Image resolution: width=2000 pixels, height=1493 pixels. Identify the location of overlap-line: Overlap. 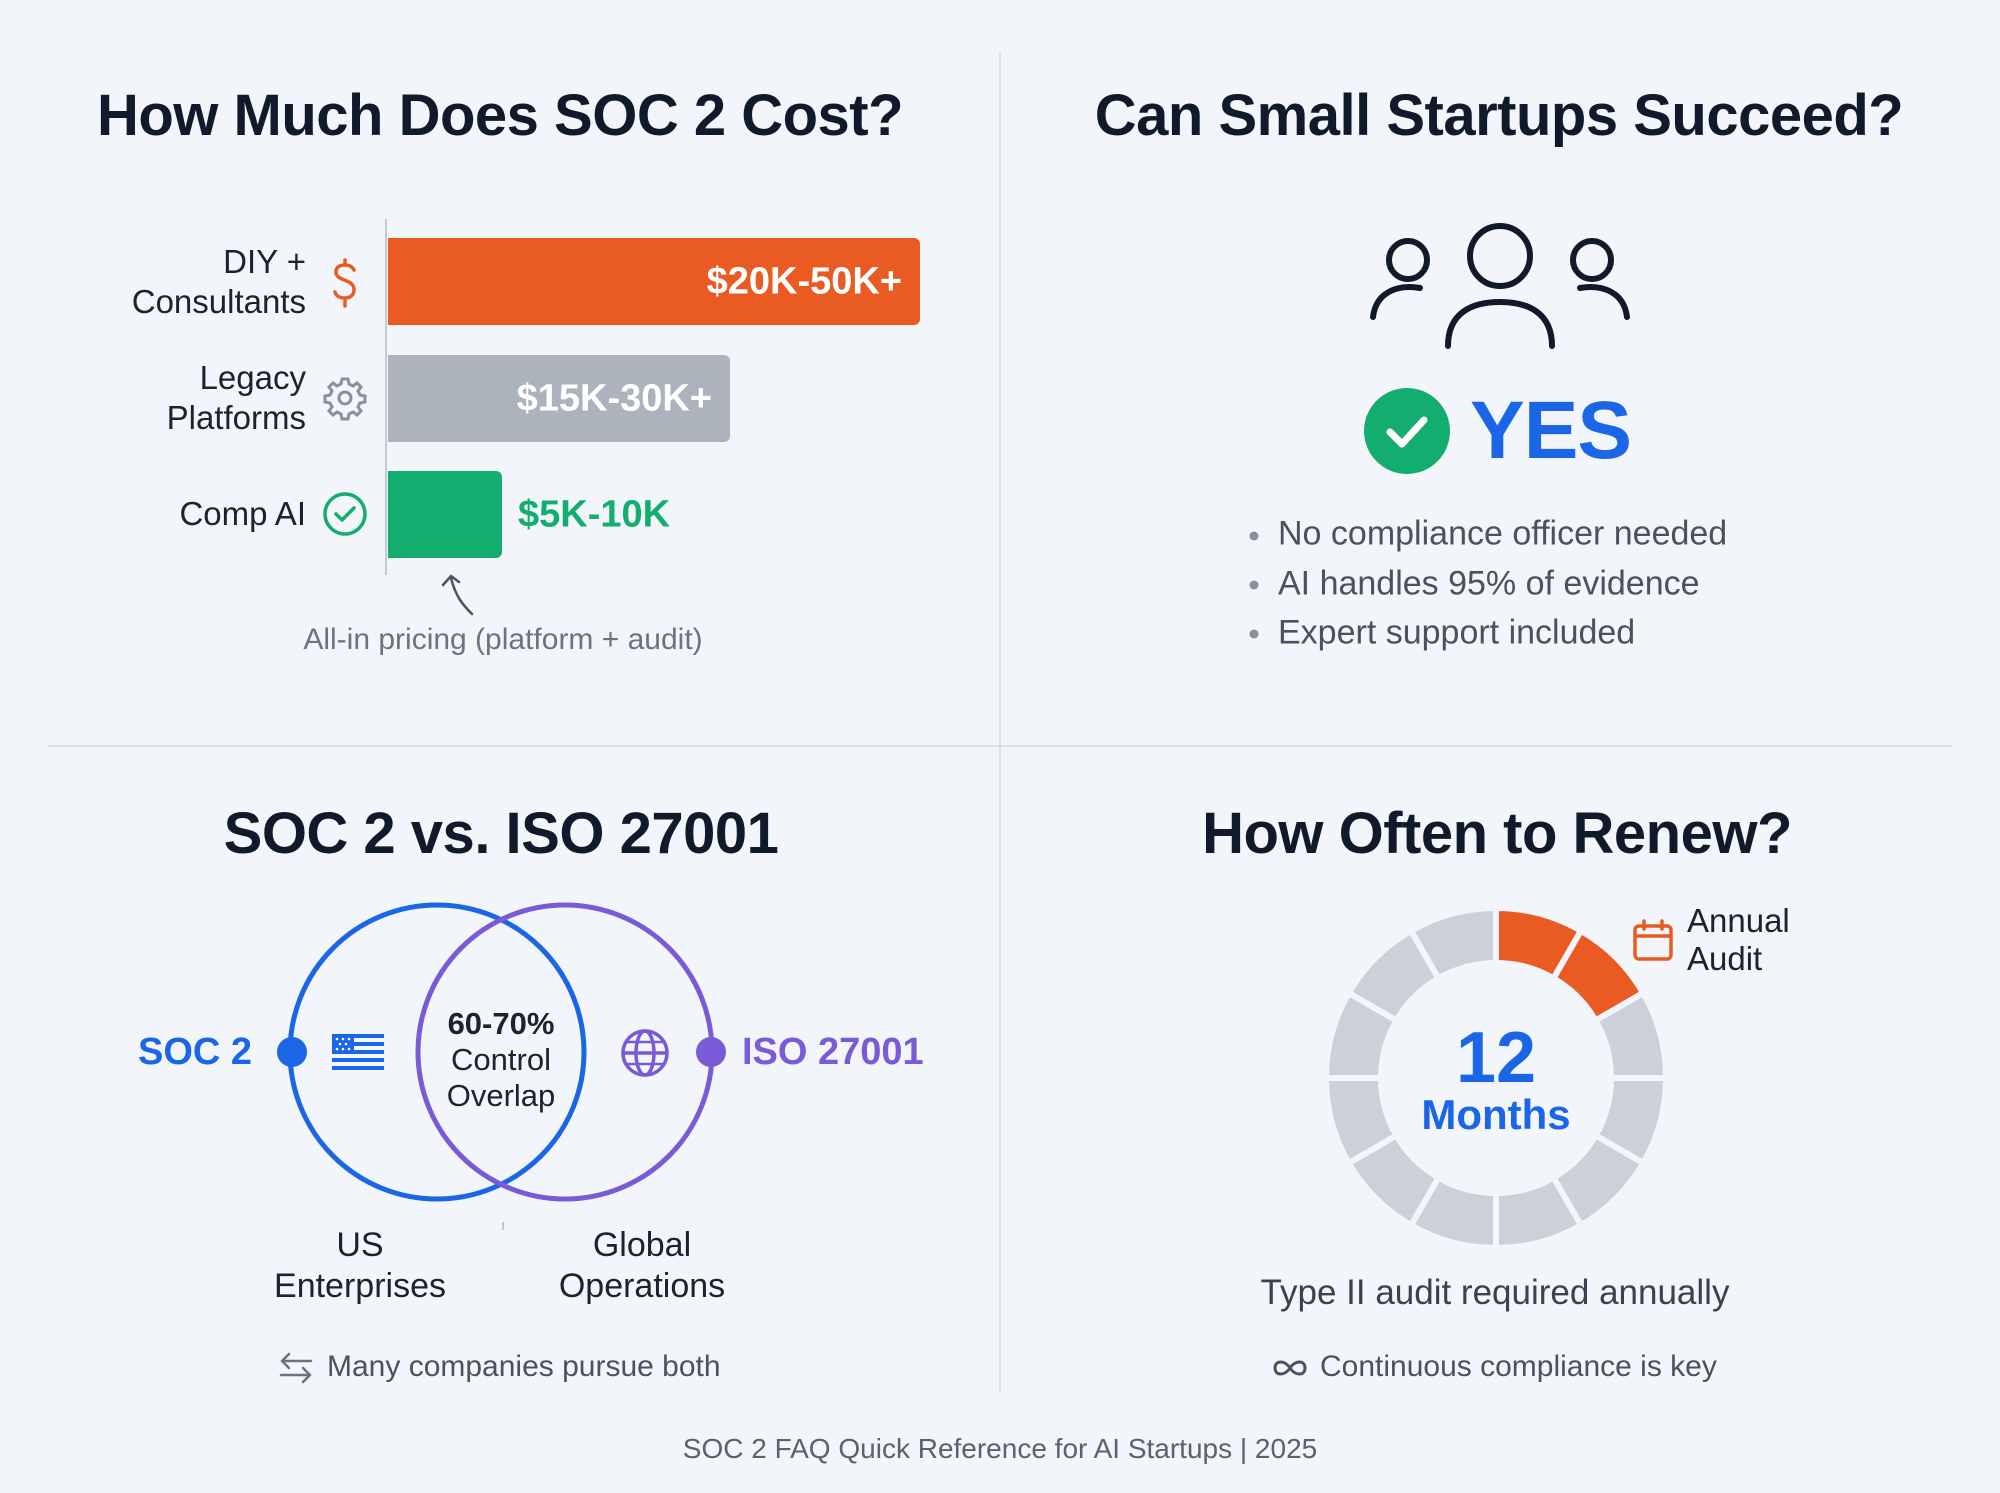
(501, 1095).